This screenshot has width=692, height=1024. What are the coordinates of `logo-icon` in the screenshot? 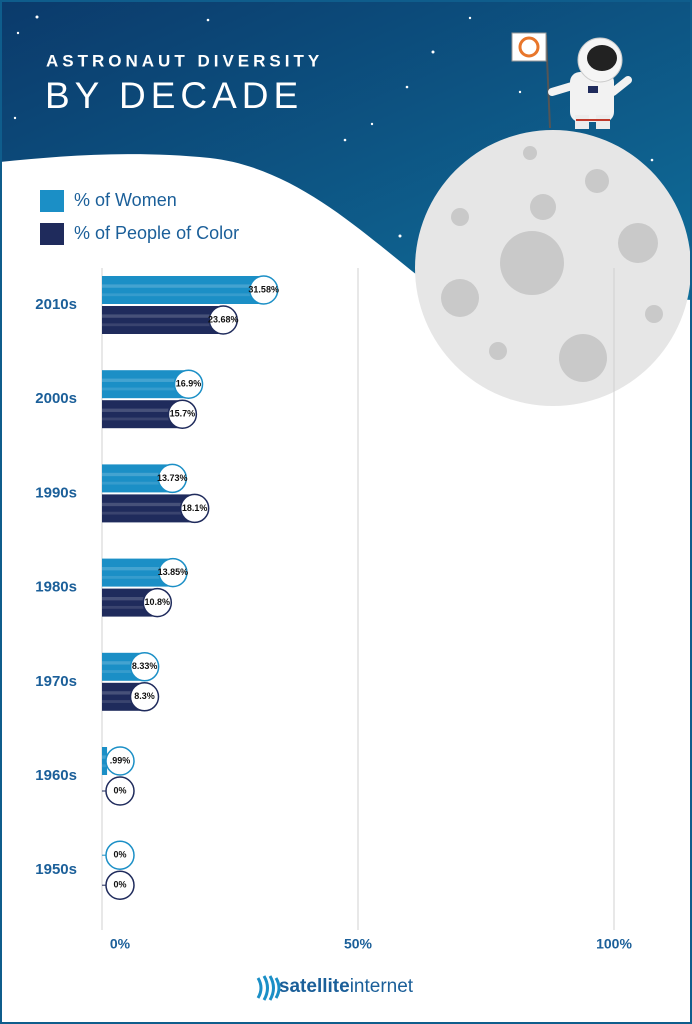 It's located at (268, 988).